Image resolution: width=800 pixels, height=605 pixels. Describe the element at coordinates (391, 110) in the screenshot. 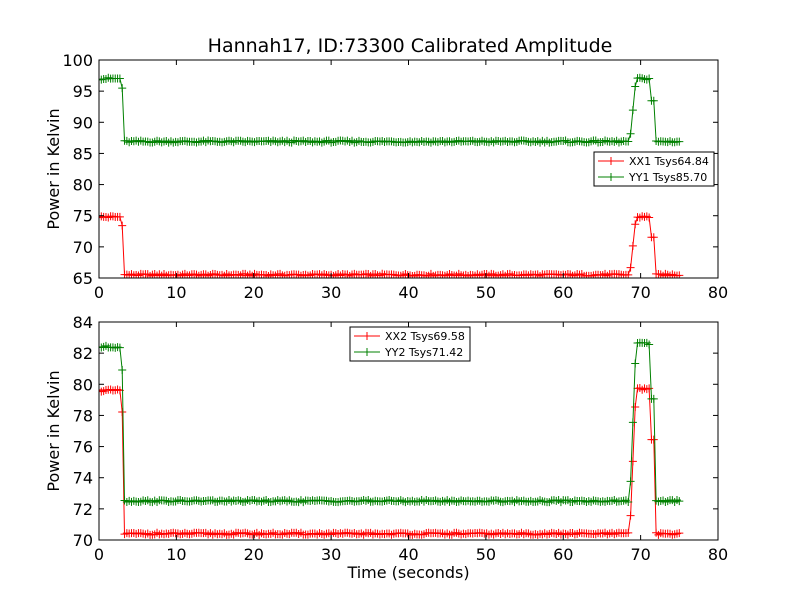

I see `series-yy1` at that location.